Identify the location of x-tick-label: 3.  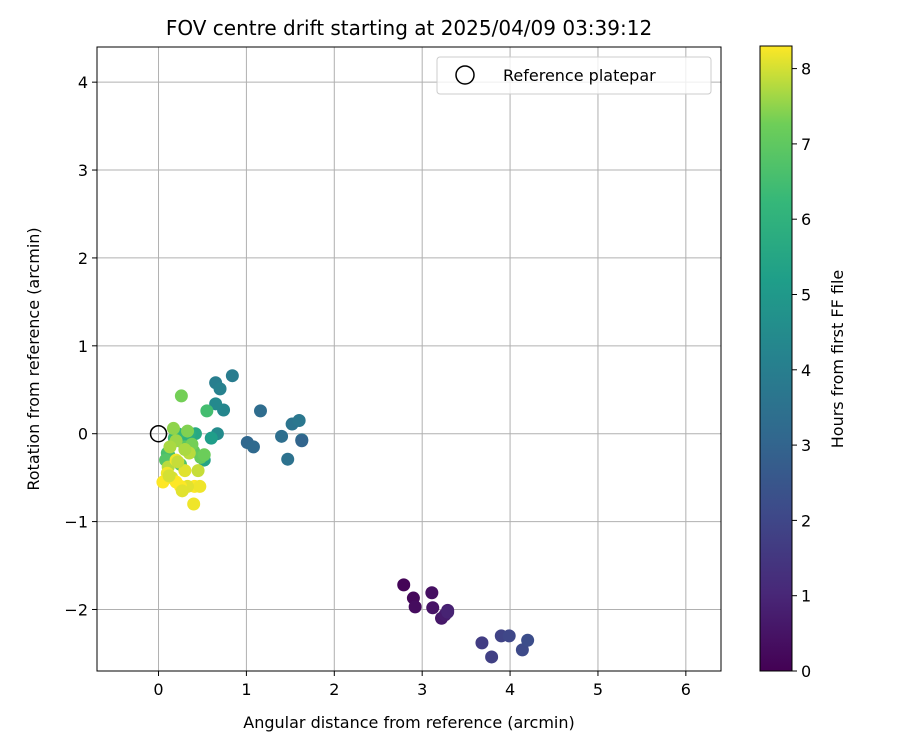
(422, 689).